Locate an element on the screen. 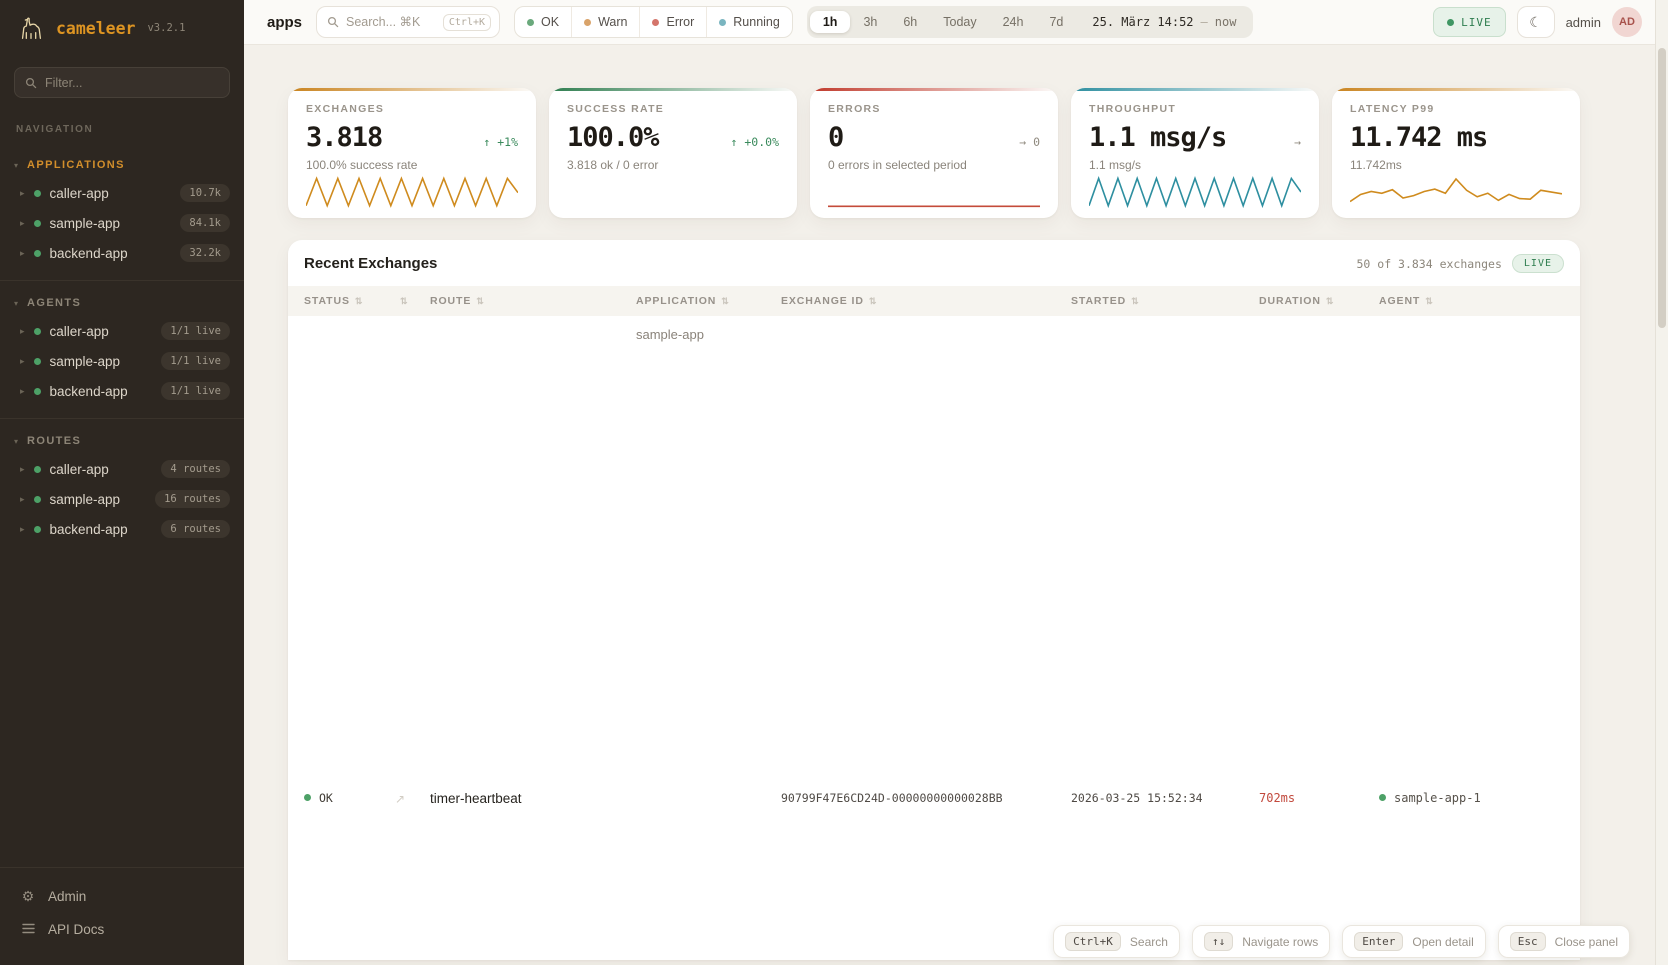  sidebar-item-sample-app: ▸ sample-app 1/1 live is located at coordinates (122, 361).